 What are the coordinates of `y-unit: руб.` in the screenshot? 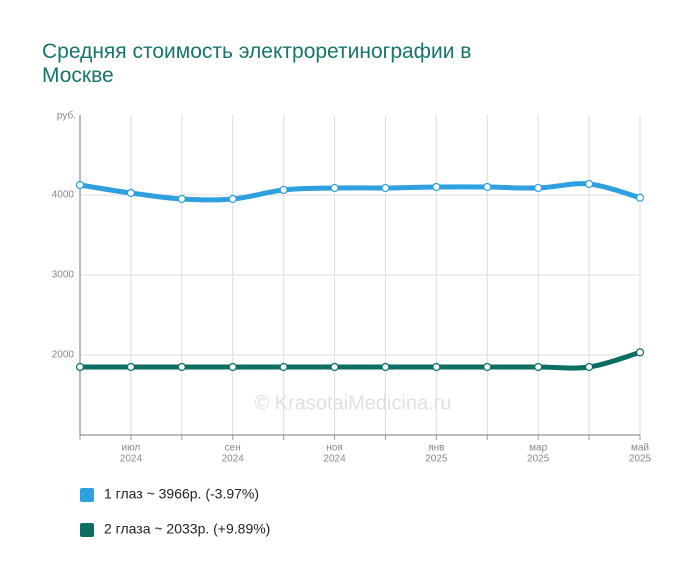 It's located at (66, 116).